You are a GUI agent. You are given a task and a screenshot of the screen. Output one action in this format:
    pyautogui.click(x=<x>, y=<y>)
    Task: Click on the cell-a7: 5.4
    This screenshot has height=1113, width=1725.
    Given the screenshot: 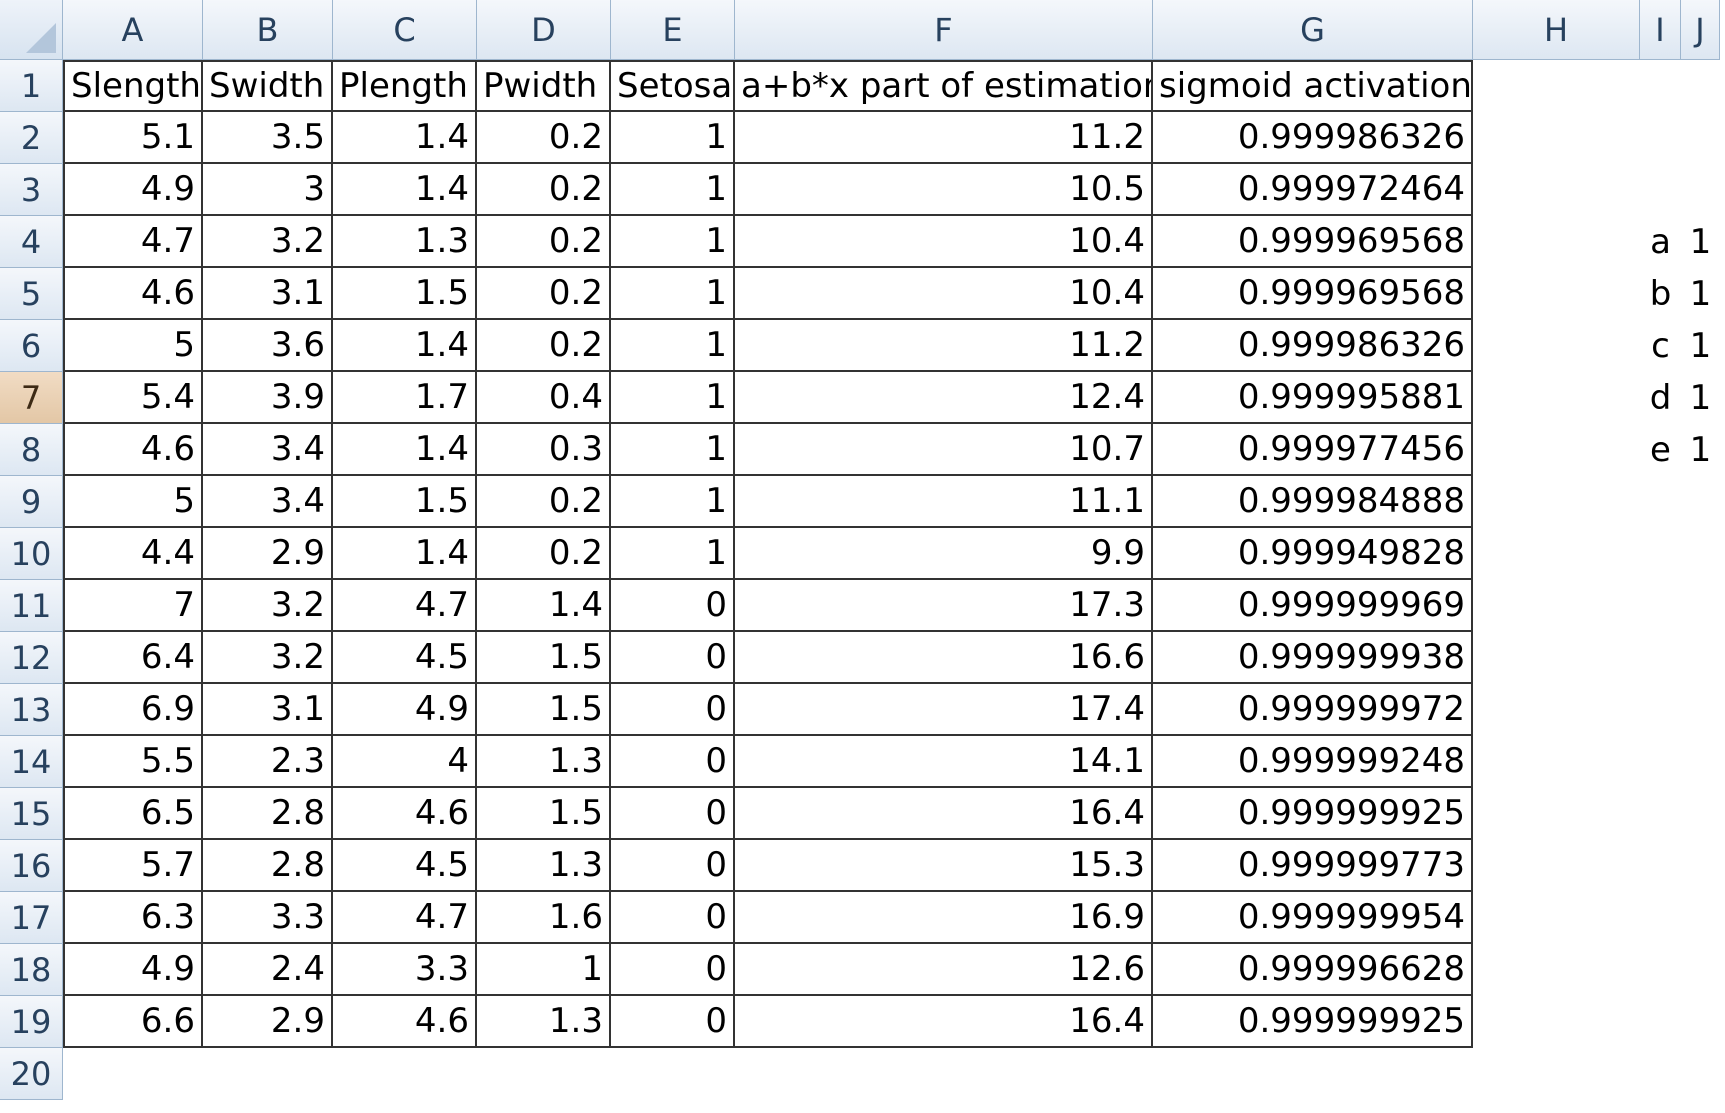 What is the action you would take?
    pyautogui.click(x=133, y=398)
    